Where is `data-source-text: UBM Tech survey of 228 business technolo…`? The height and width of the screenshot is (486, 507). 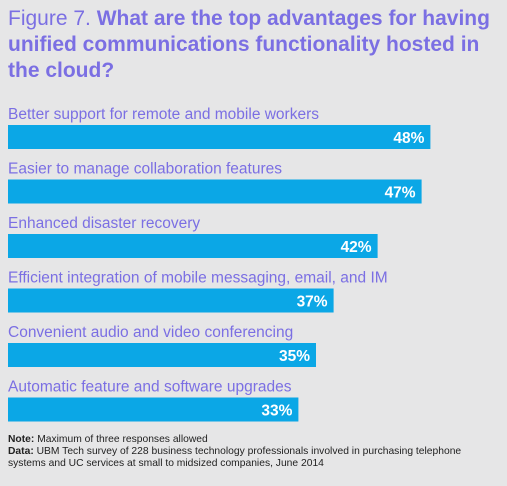 data-source-text: UBM Tech survey of 228 business technolo… is located at coordinates (235, 457).